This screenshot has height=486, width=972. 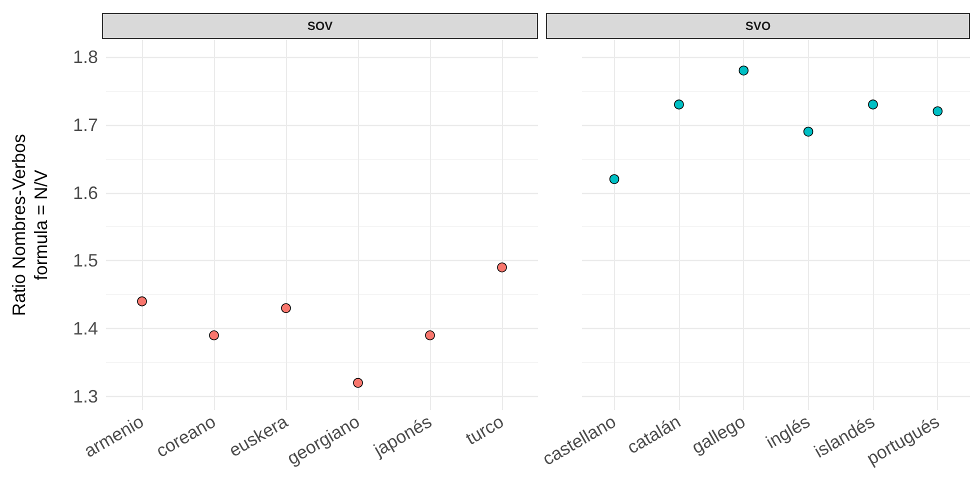 I want to click on y-tick-label: 1.3, so click(x=85, y=396).